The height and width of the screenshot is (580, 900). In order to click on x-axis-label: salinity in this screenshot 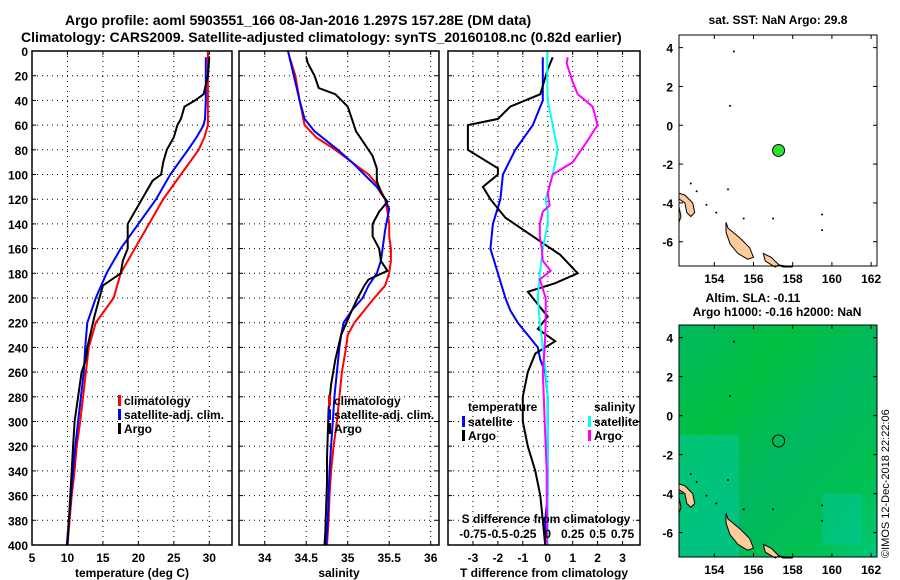, I will do `click(339, 573)`.